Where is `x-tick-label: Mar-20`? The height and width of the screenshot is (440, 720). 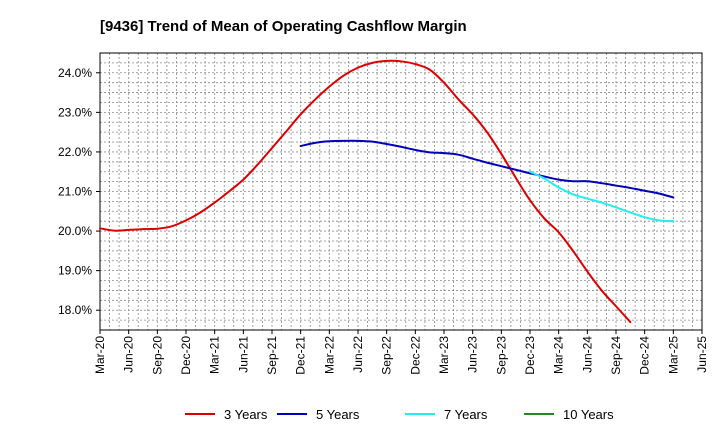 x-tick-label: Mar-20 is located at coordinates (100, 355).